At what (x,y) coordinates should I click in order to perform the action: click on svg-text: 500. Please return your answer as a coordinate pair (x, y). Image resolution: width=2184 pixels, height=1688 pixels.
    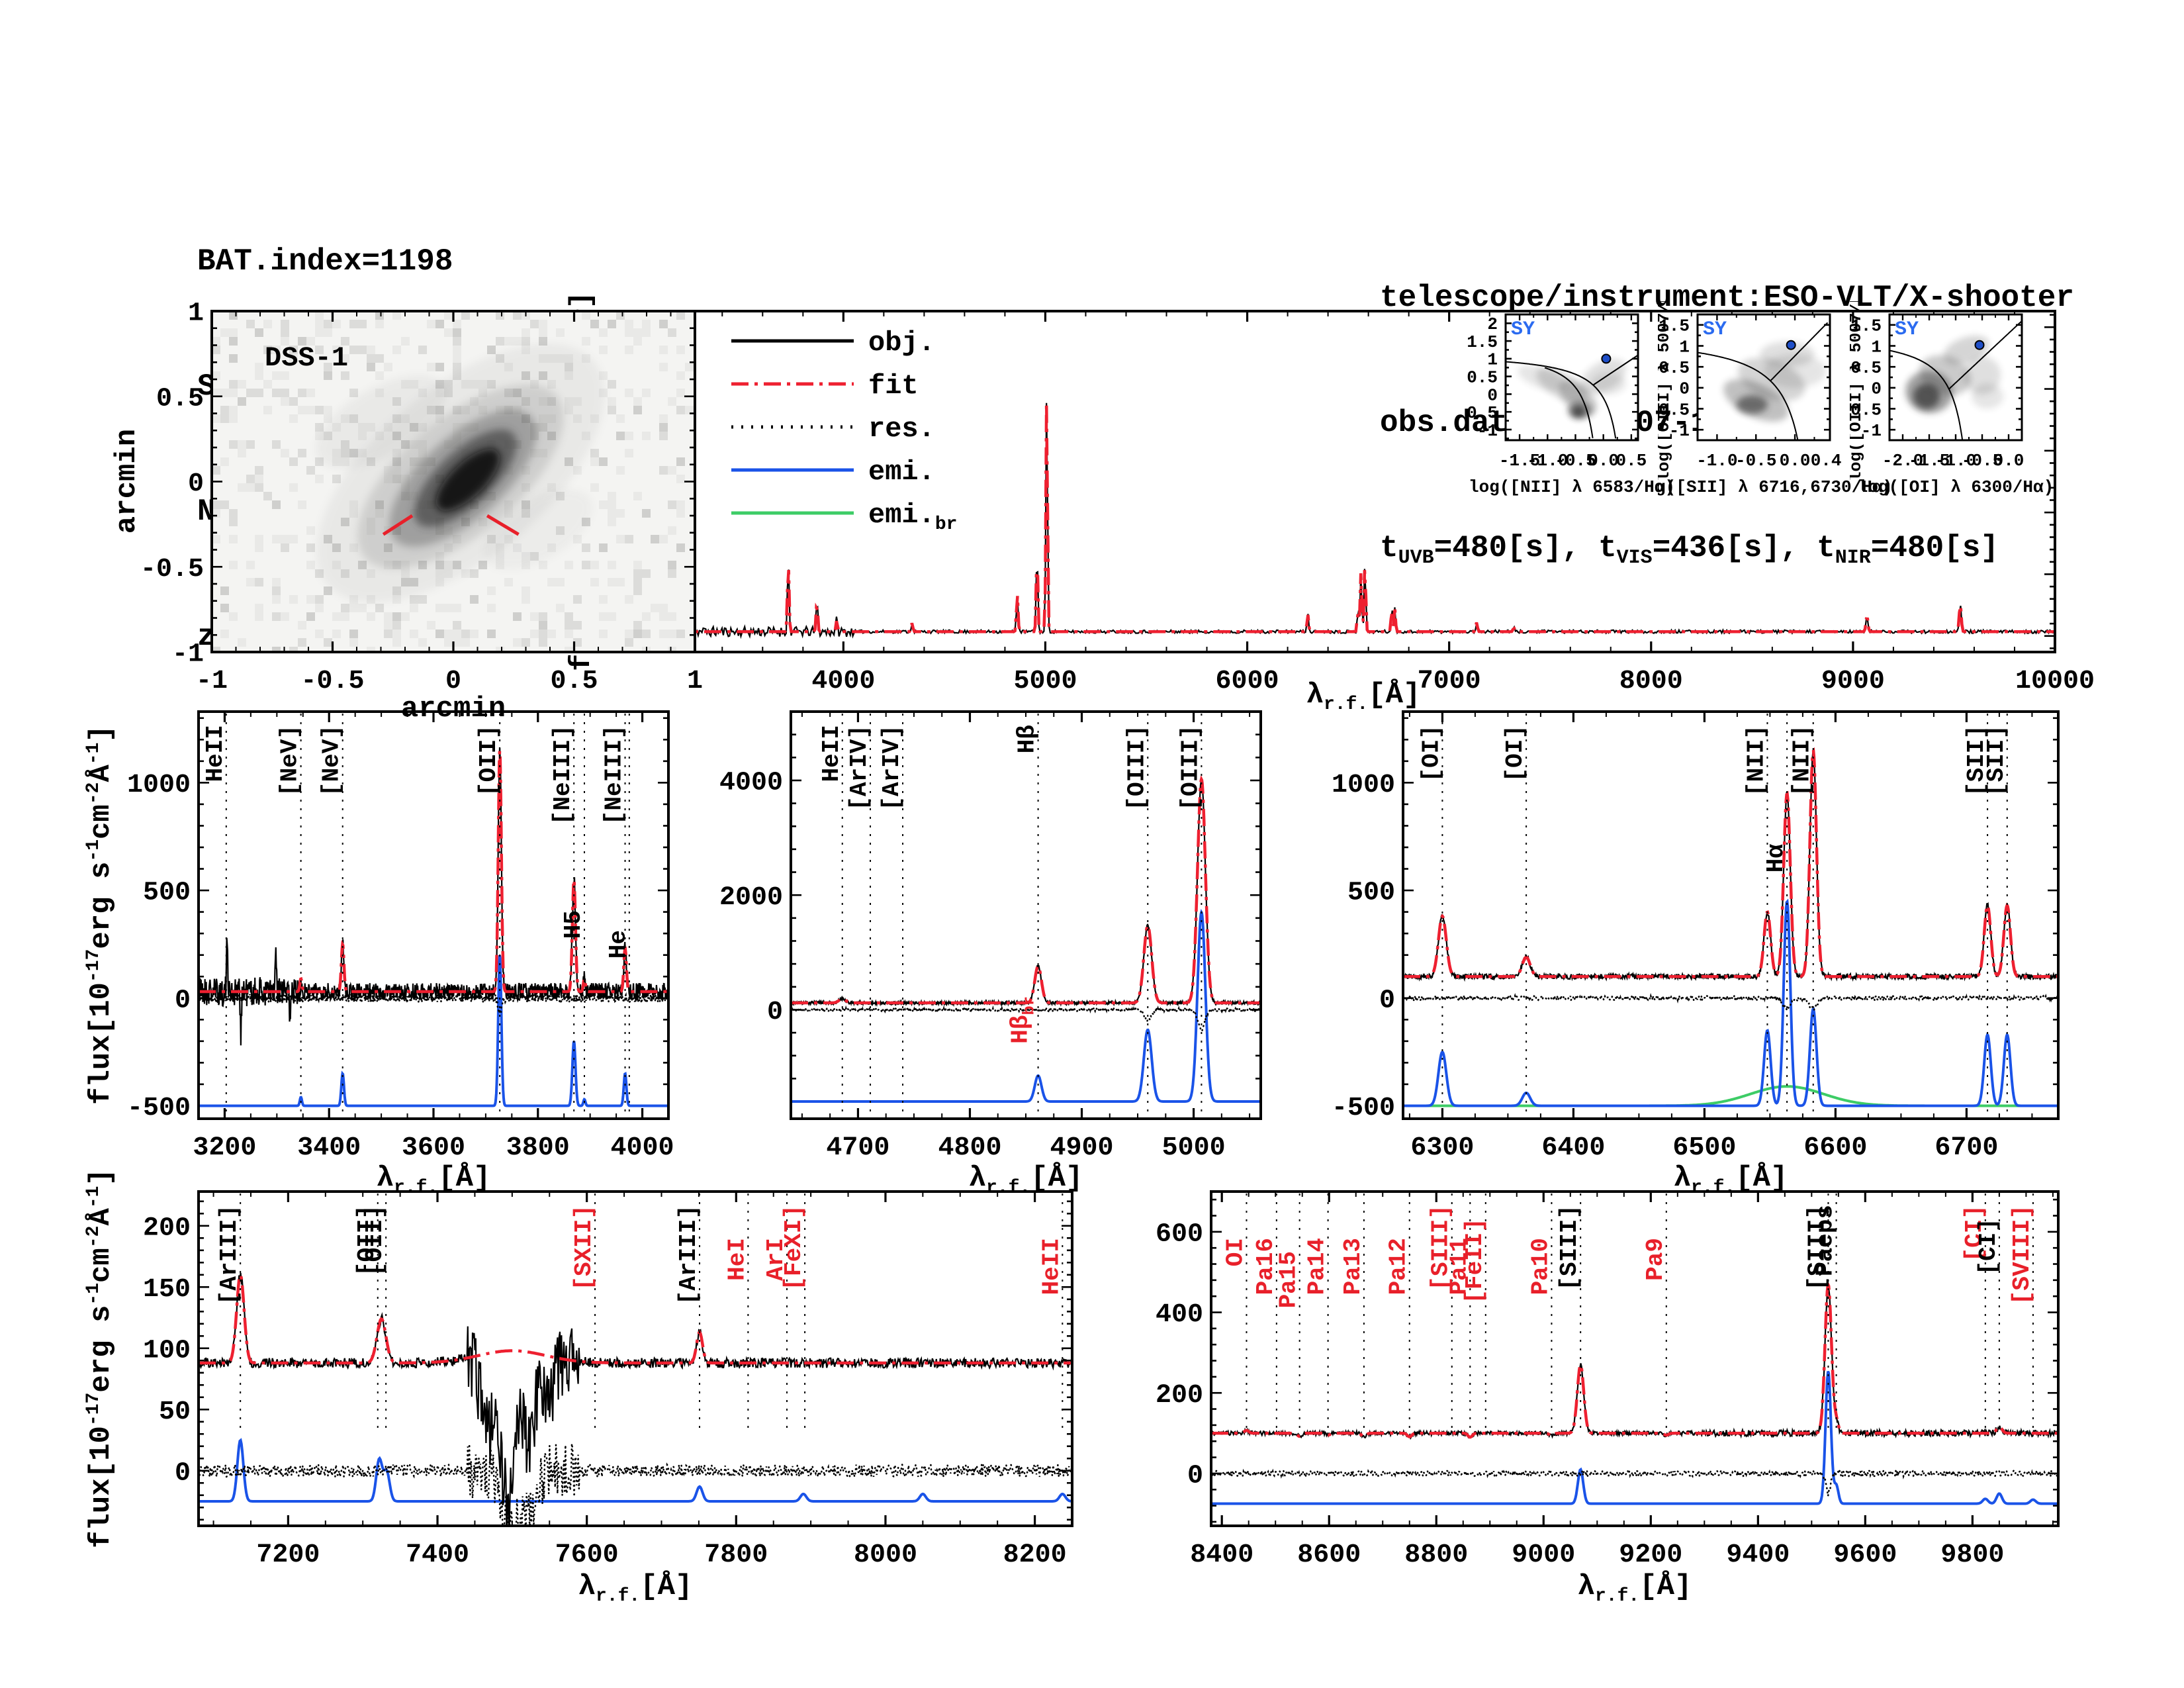
    Looking at the image, I should click on (167, 893).